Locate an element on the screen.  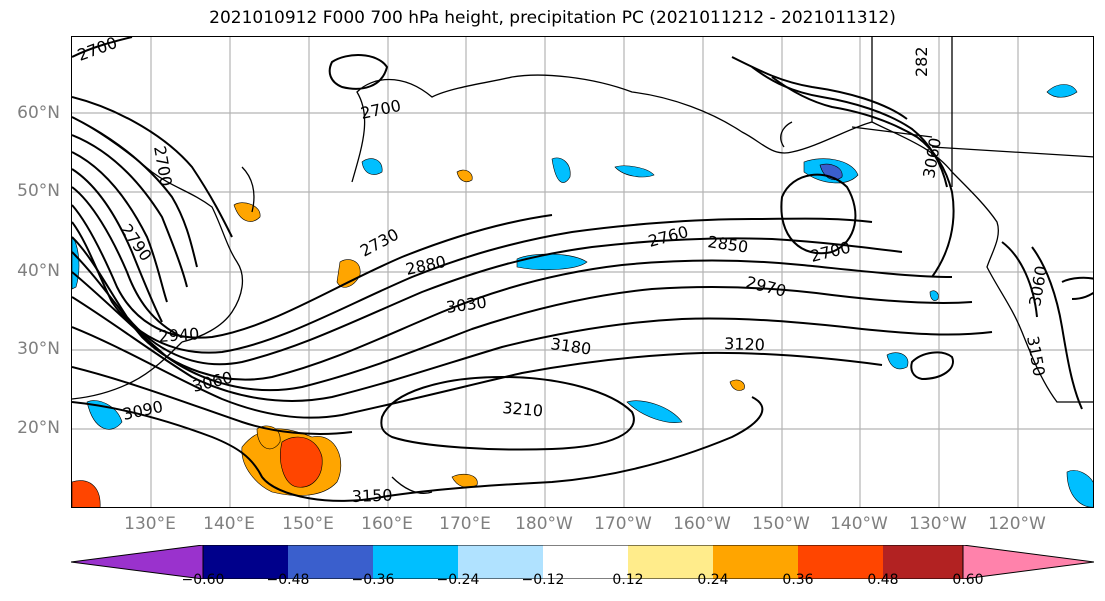
lat-label-30n: 30°N is located at coordinates (38, 349).